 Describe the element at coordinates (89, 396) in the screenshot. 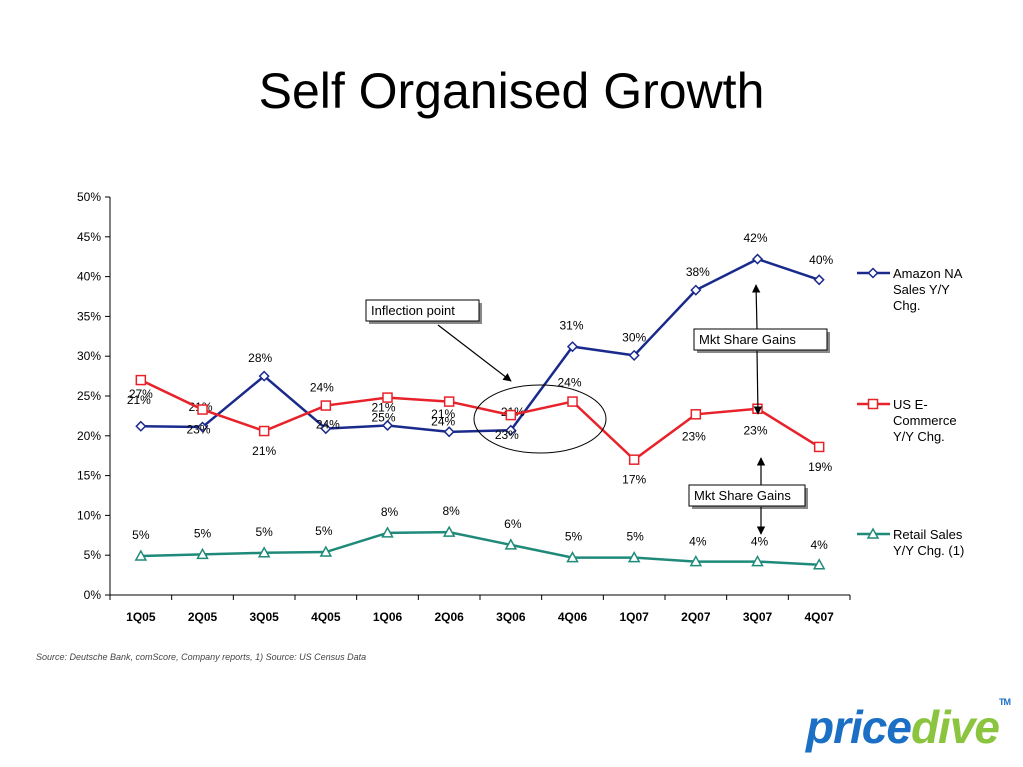

I see `y-tick-label: 25%` at that location.